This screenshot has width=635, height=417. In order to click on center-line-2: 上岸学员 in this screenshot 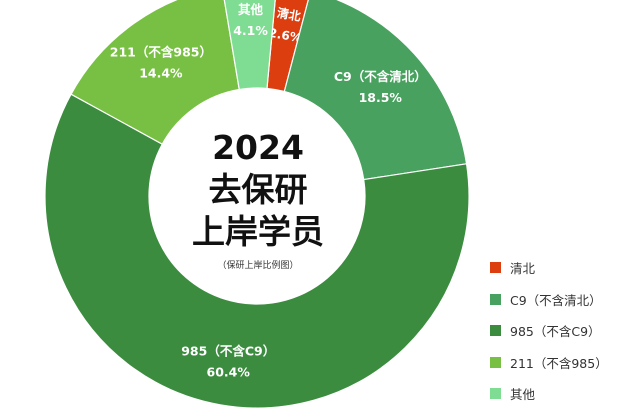, I will do `click(258, 231)`.